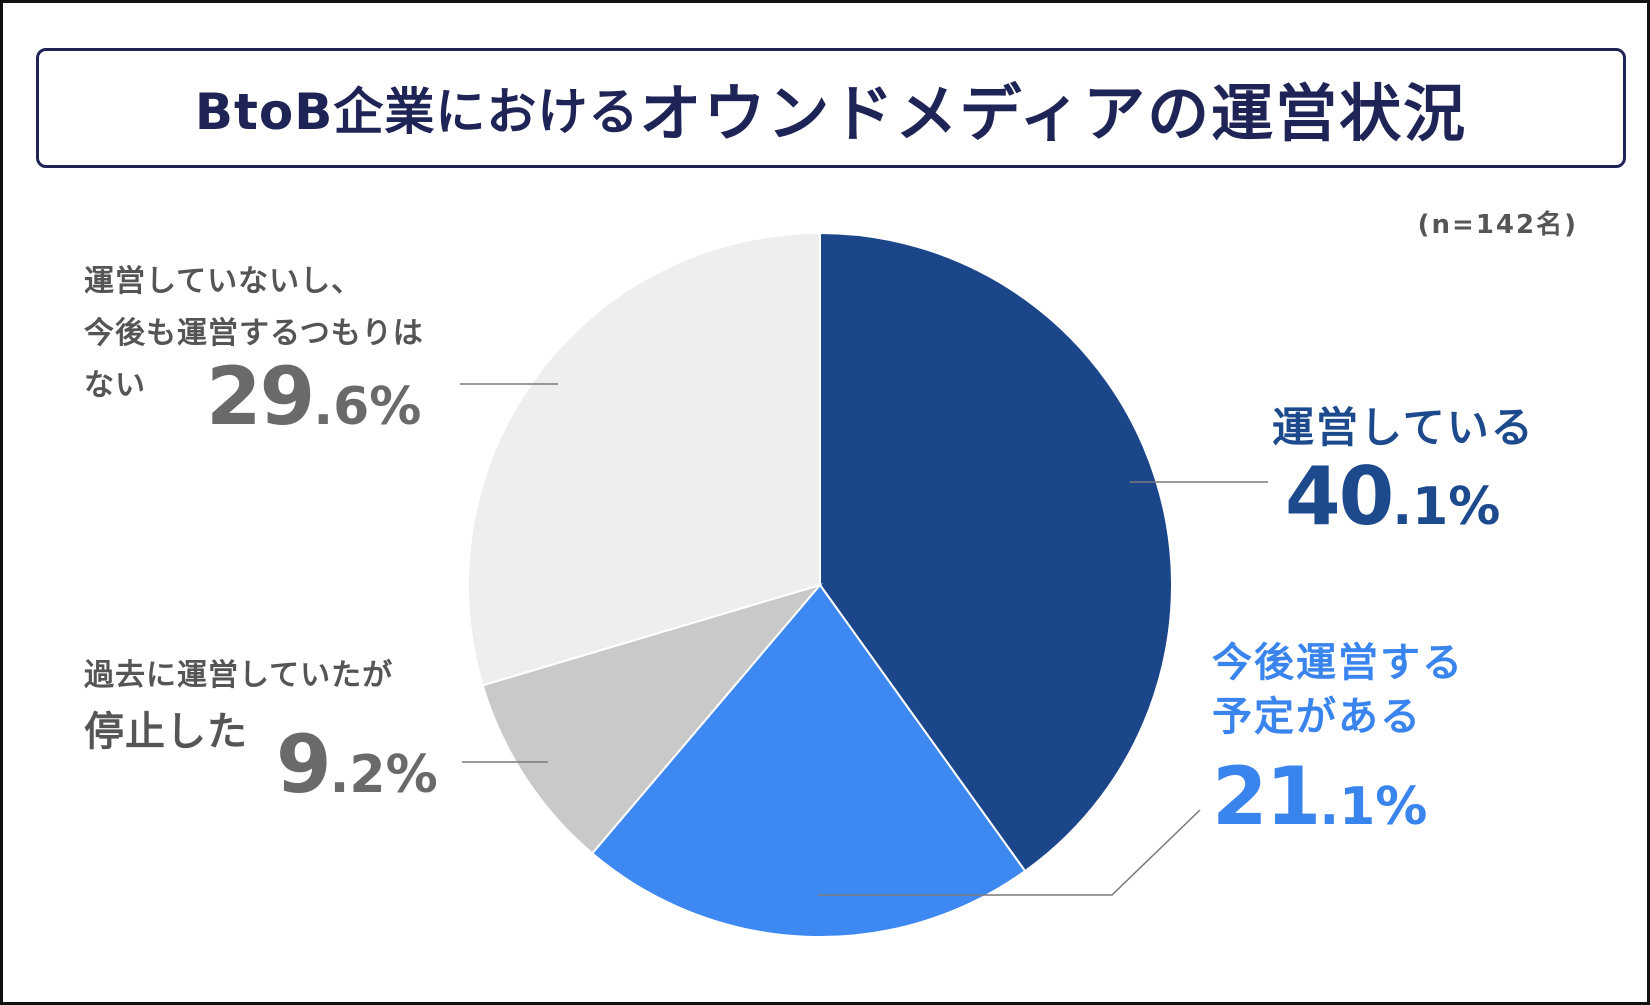  Describe the element at coordinates (166, 732) in the screenshot. I see `label-stopped-line-2: 停止した` at that location.